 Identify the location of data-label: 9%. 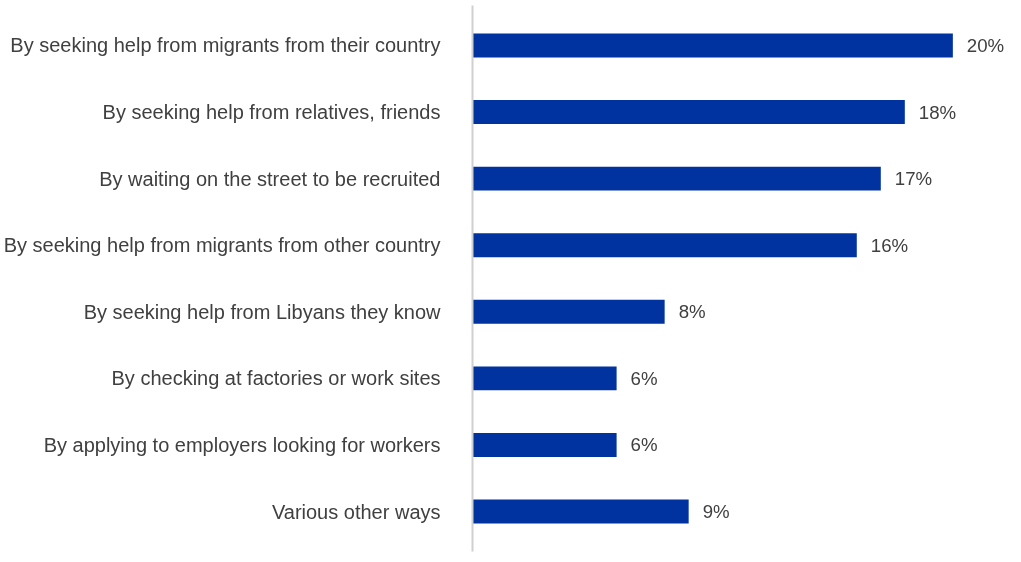
(716, 512).